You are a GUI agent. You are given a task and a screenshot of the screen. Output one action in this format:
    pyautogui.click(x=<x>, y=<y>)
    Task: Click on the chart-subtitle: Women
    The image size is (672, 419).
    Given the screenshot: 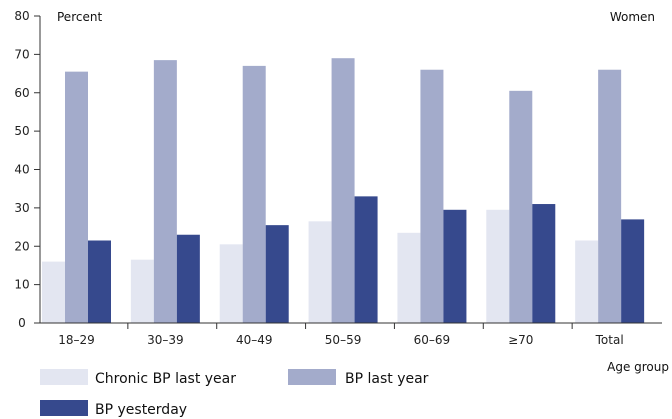 What is the action you would take?
    pyautogui.click(x=632, y=17)
    